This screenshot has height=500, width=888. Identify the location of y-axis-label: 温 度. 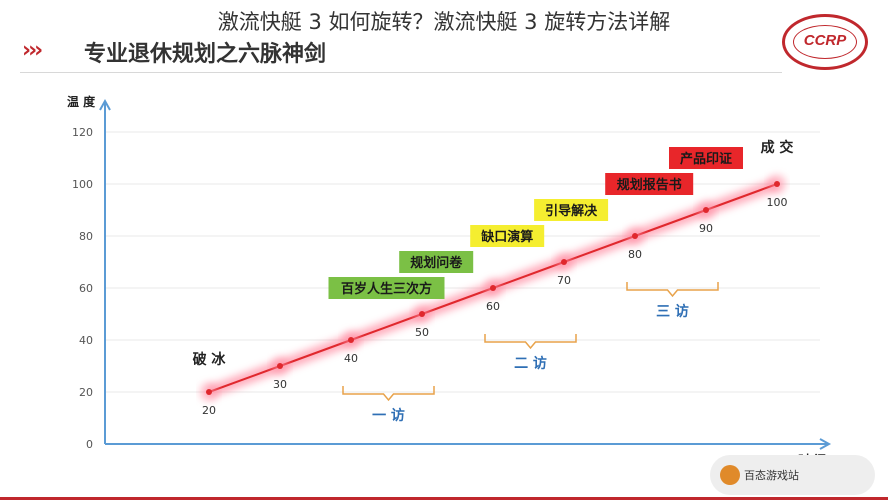
(81, 101).